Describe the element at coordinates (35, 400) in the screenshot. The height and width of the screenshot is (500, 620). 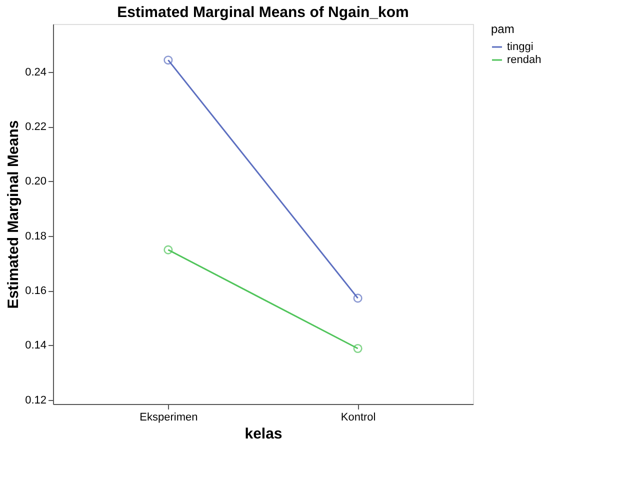
I see `y-tick-label: 0.12` at that location.